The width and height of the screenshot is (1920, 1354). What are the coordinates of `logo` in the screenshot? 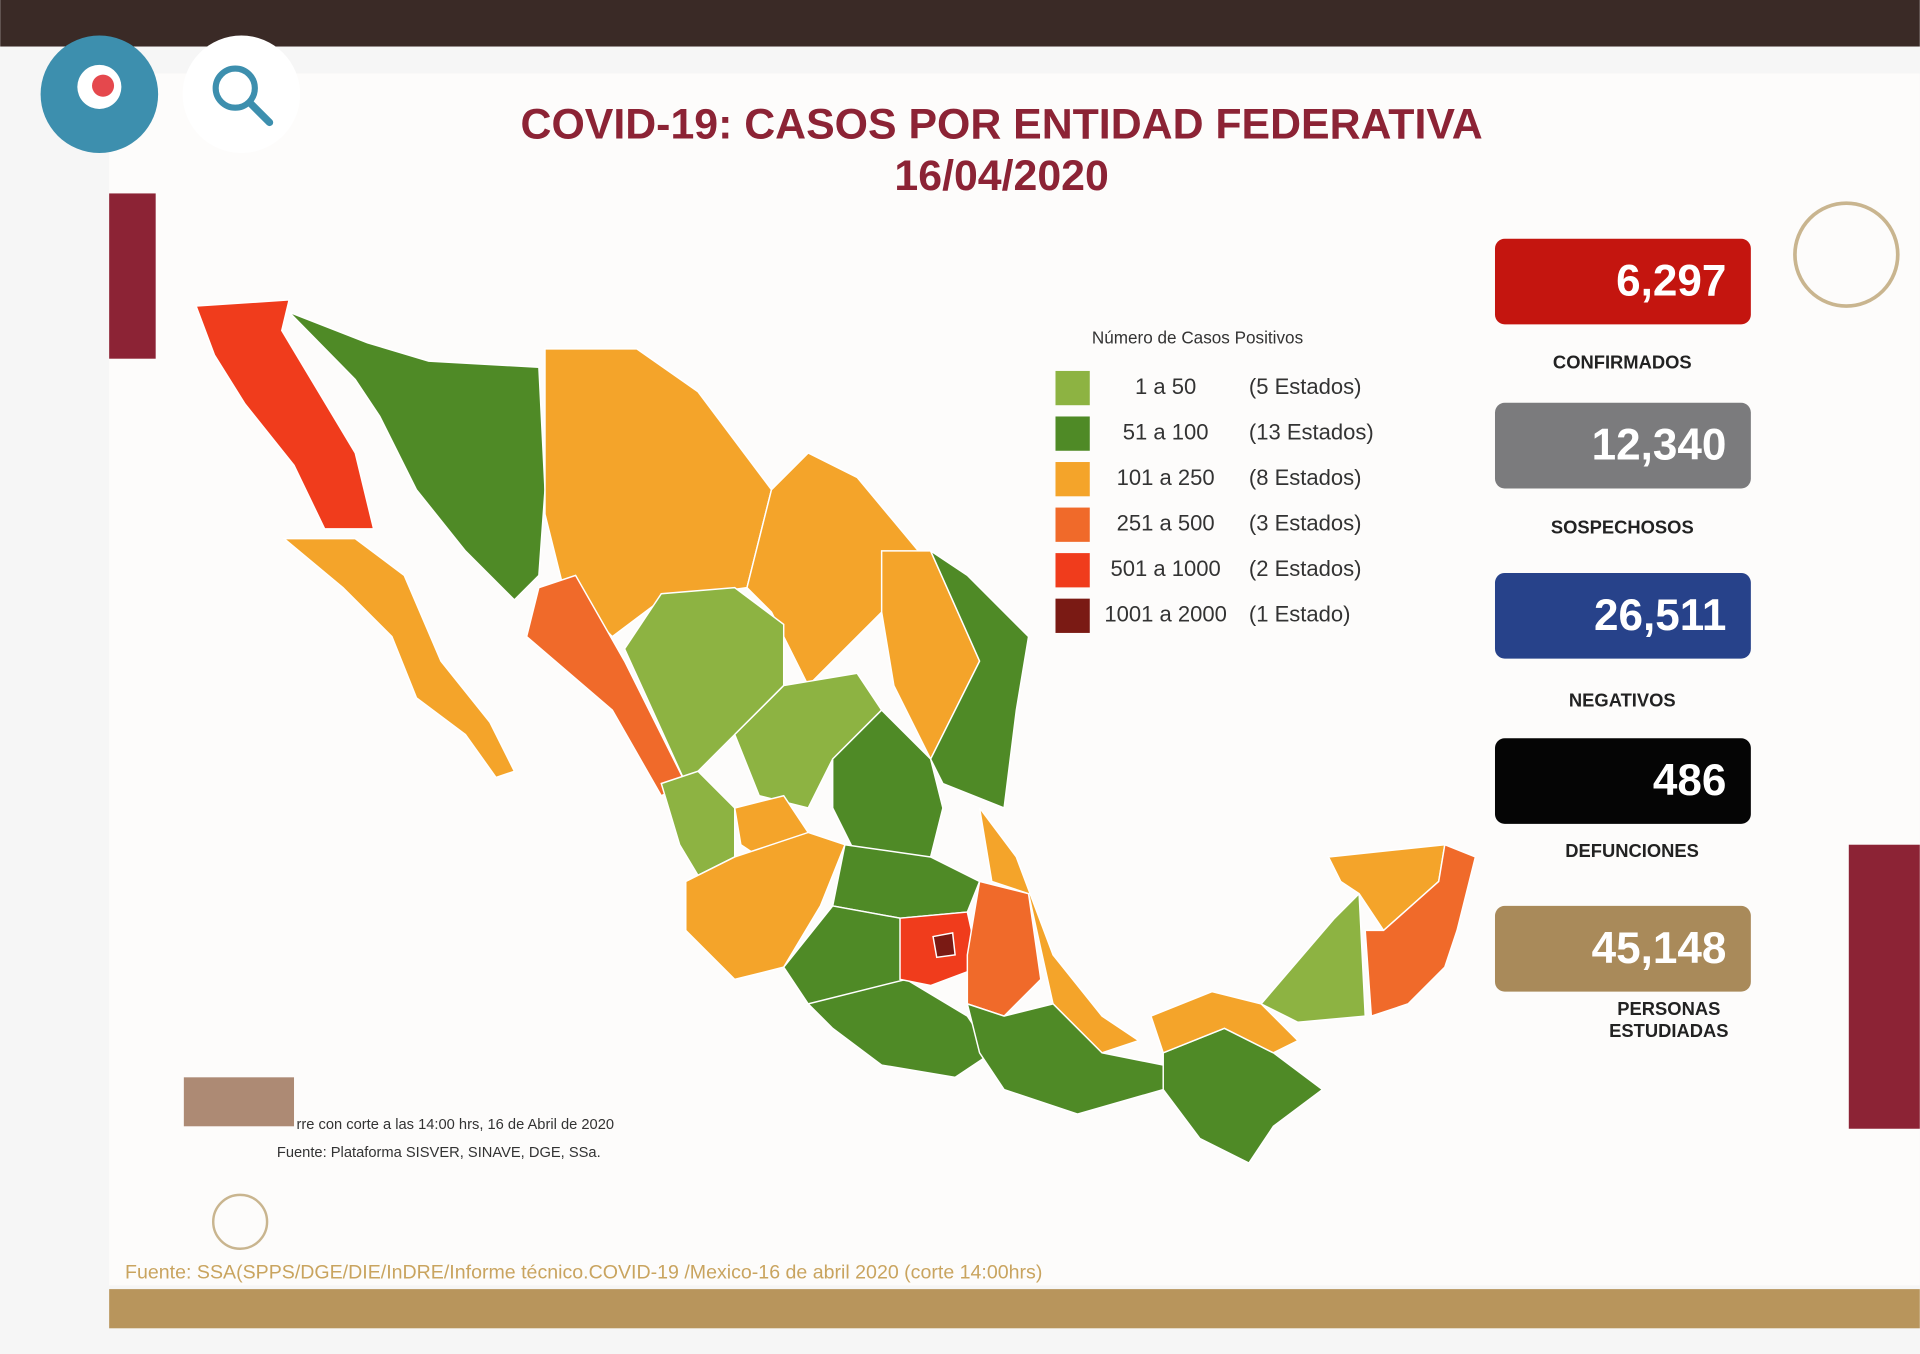 It's located at (239, 1102).